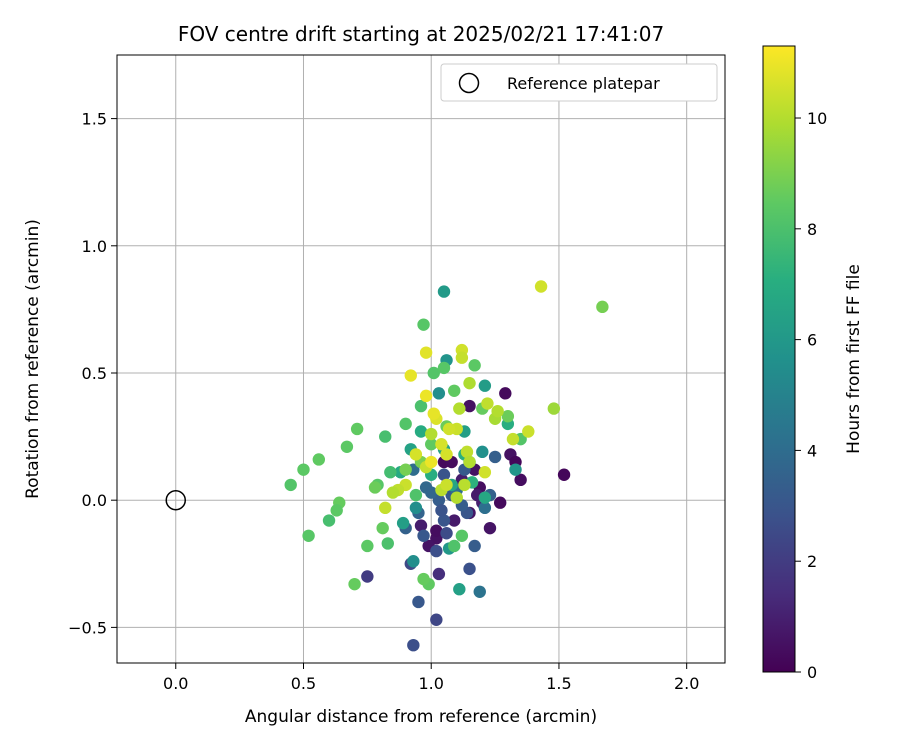  Describe the element at coordinates (94, 119) in the screenshot. I see `y-tick-label: 1.5` at that location.